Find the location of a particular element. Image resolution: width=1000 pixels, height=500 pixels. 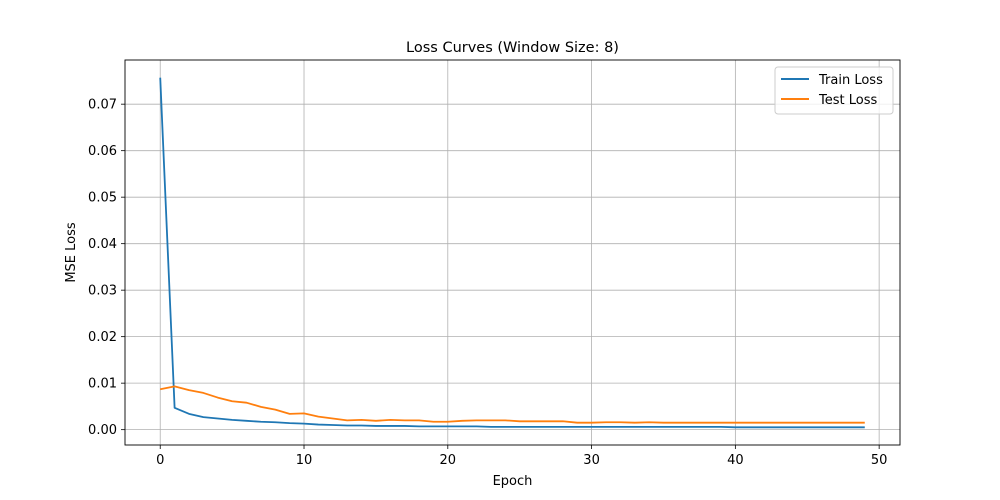

x-tick-label: 50 is located at coordinates (879, 460).